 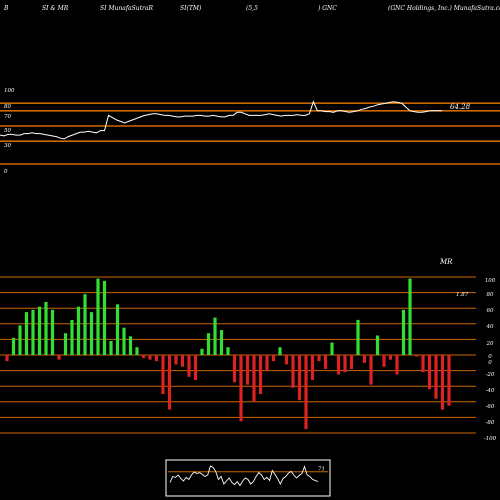 I want to click on header-item-1: SI & MR, so click(x=55, y=8).